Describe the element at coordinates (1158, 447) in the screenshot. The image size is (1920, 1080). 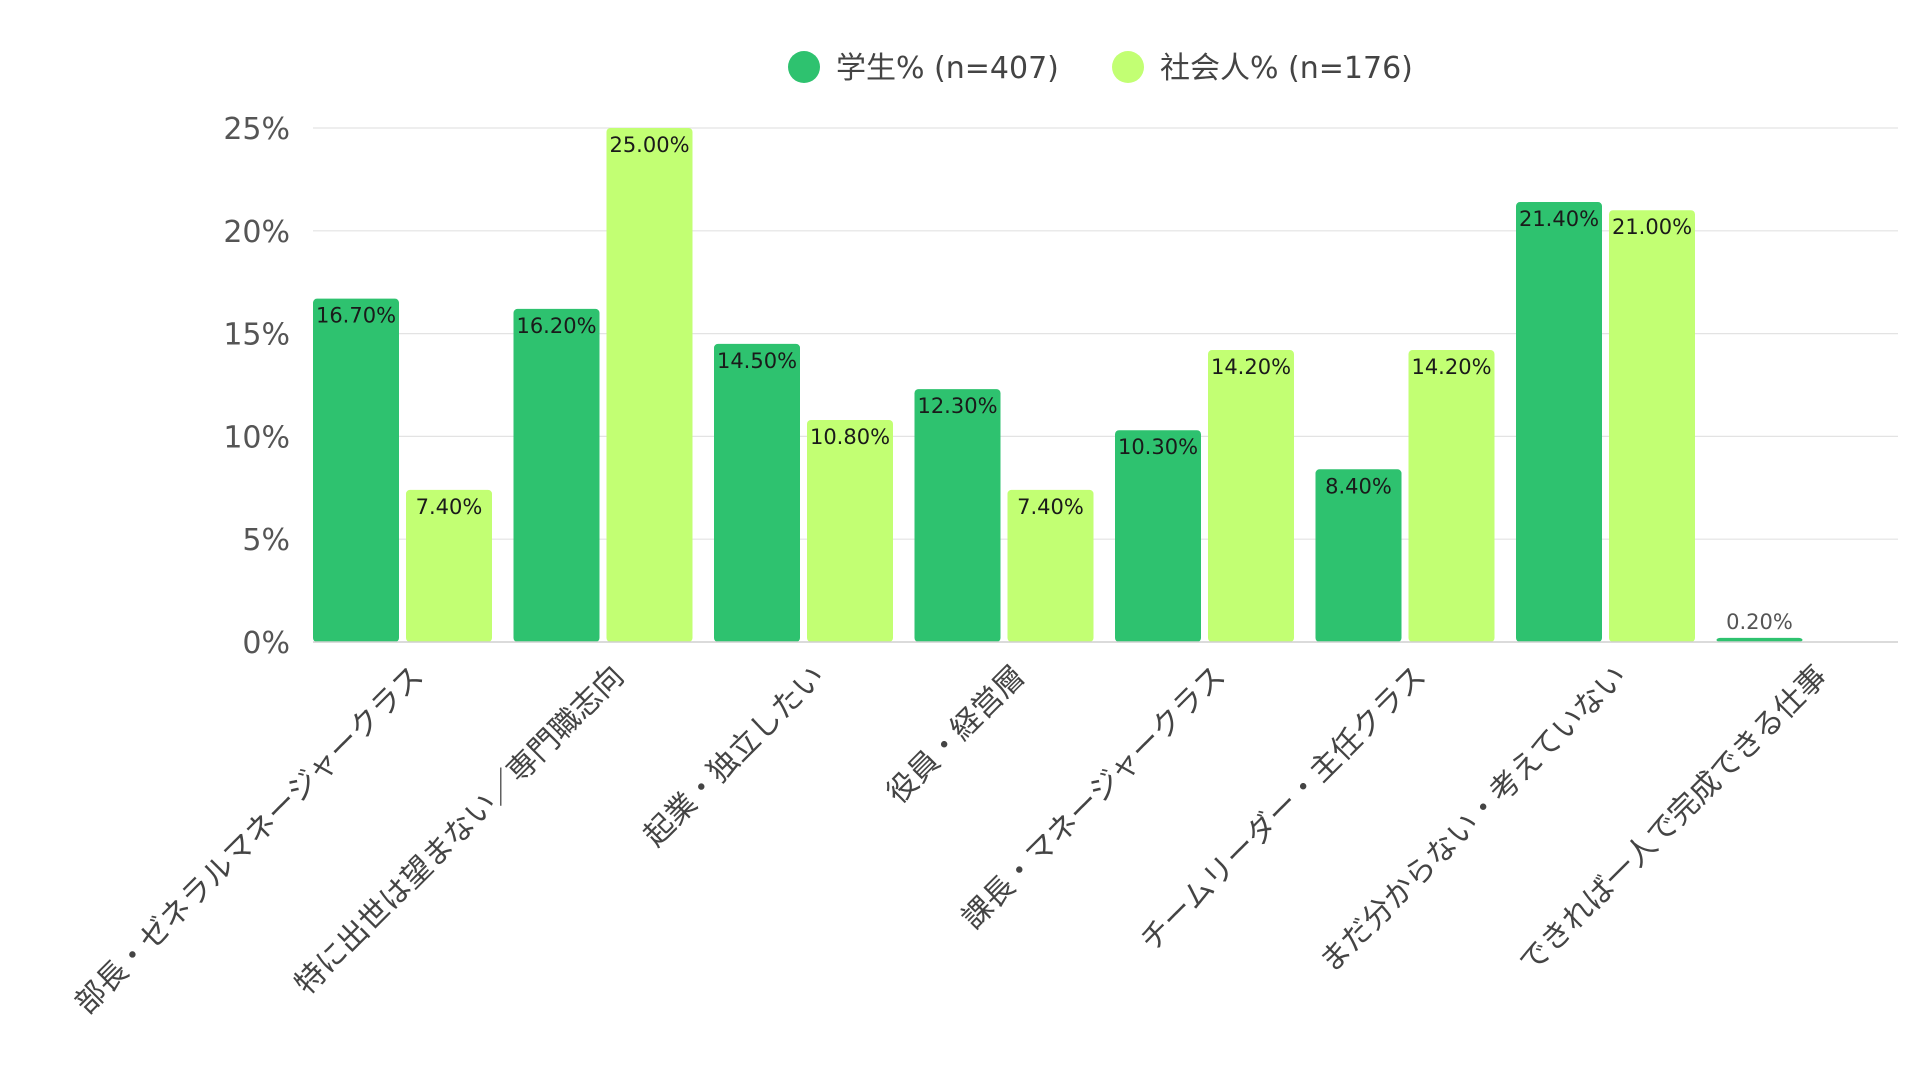
I see `data-label: 10.30%` at that location.